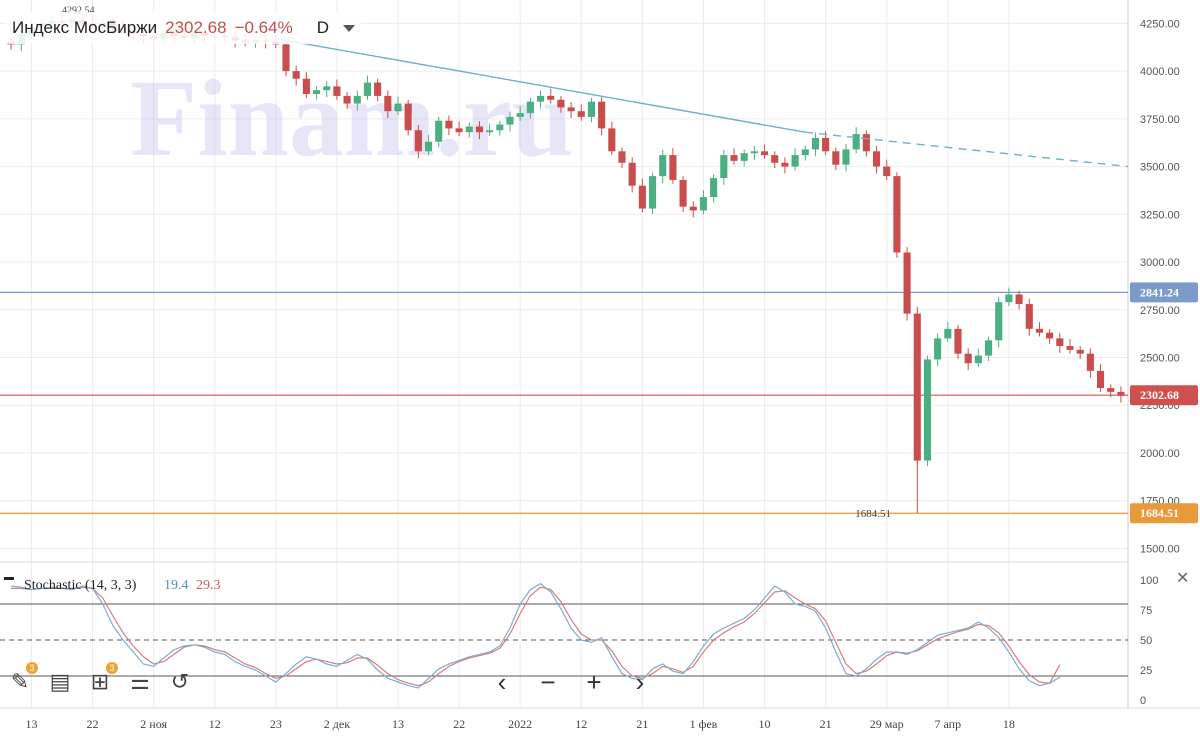 The width and height of the screenshot is (1200, 747). I want to click on stoch-k-value: 19.4, so click(176, 585).